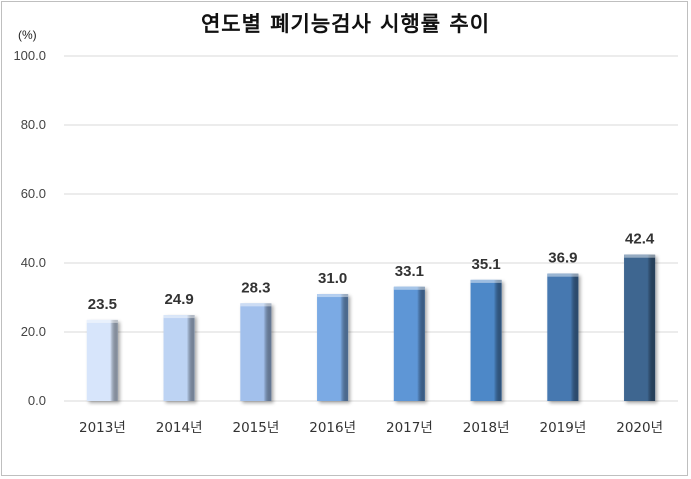 Image resolution: width=691 pixels, height=479 pixels. I want to click on x-tick-label: 2019년, so click(562, 428).